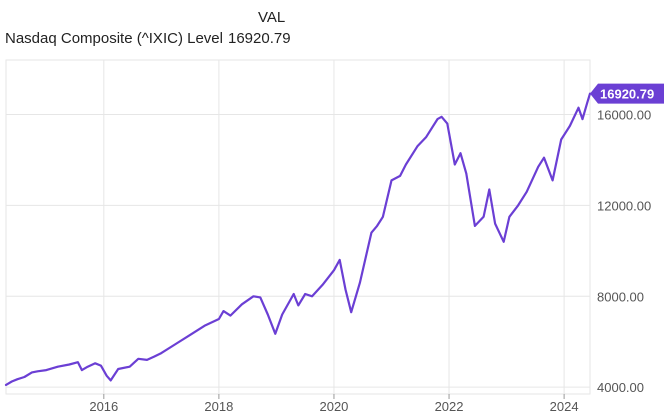  I want to click on y-tick-label: 4000.00, so click(620, 387).